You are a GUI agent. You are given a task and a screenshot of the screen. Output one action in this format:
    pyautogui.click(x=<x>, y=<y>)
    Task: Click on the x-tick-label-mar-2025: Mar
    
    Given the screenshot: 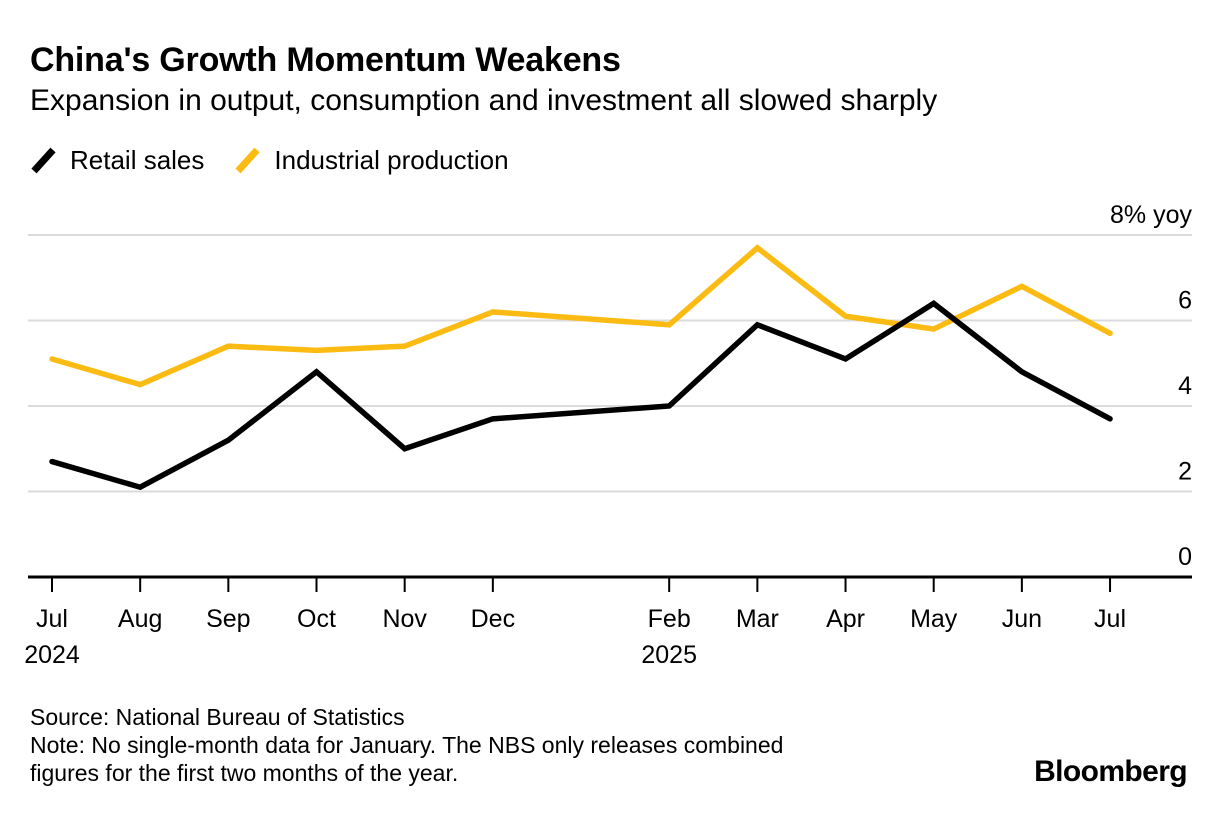 What is the action you would take?
    pyautogui.click(x=757, y=619)
    